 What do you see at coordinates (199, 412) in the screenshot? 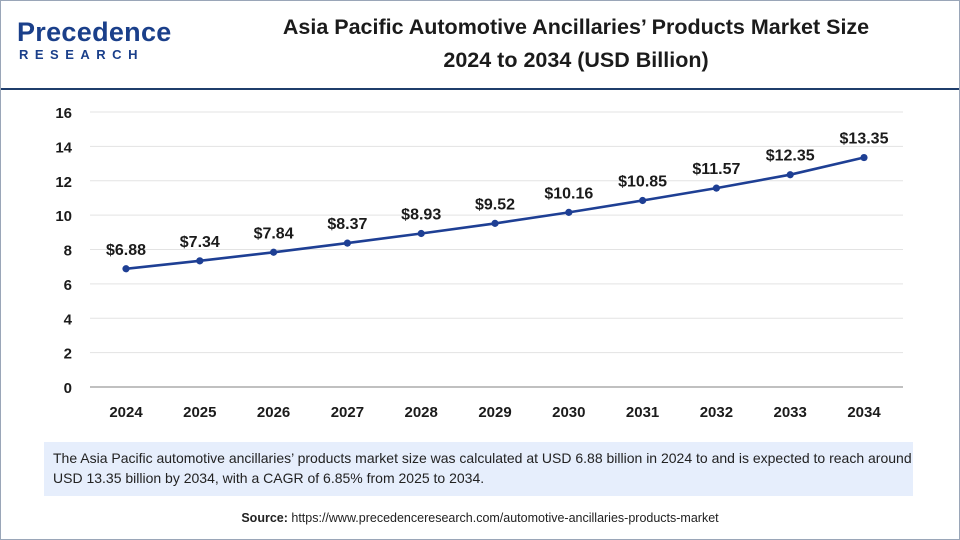
I see `x-tick-label: 2025` at bounding box center [199, 412].